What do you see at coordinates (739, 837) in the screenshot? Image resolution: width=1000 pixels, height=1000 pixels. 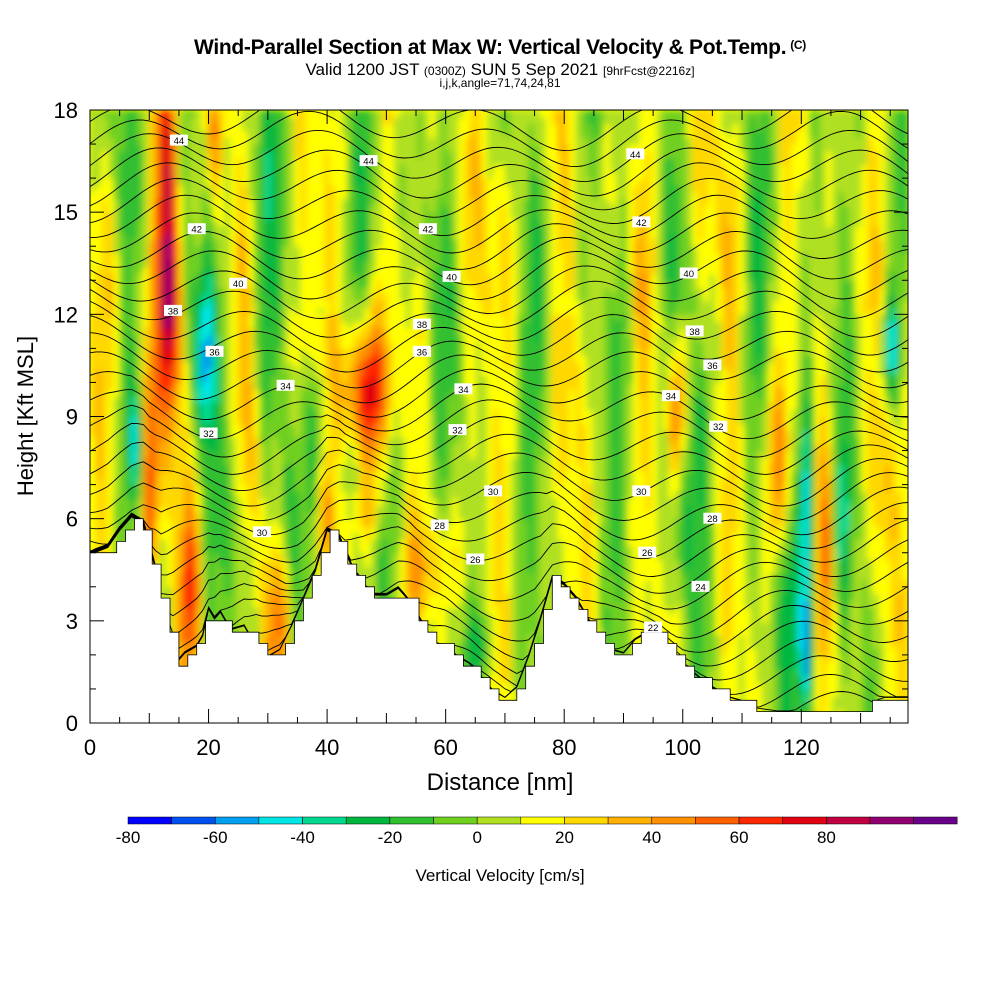 I see `colorbar-tick-label: 60` at bounding box center [739, 837].